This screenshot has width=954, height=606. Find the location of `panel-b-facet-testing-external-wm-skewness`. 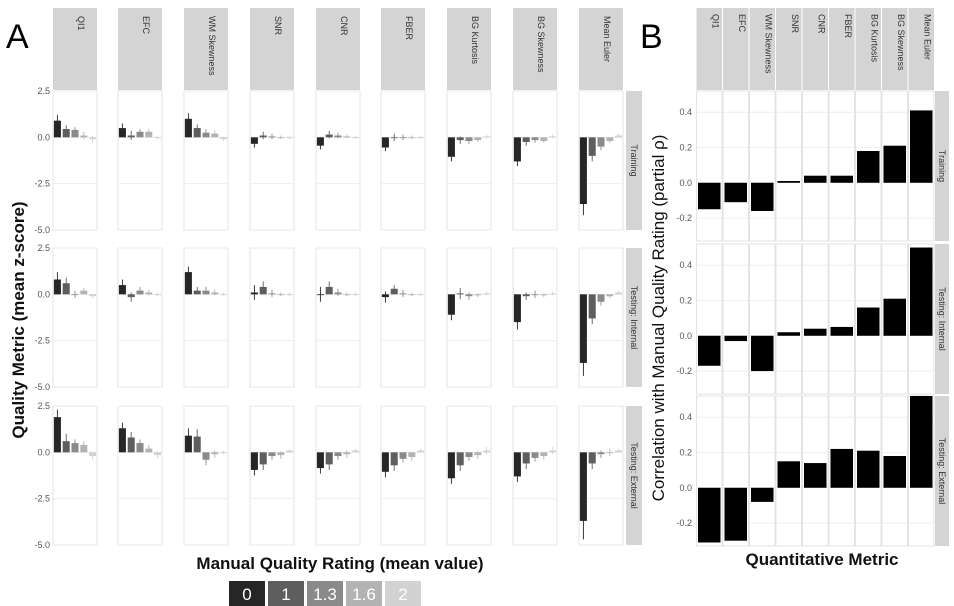

panel-b-facet-testing-external-wm-skewness is located at coordinates (762, 471).